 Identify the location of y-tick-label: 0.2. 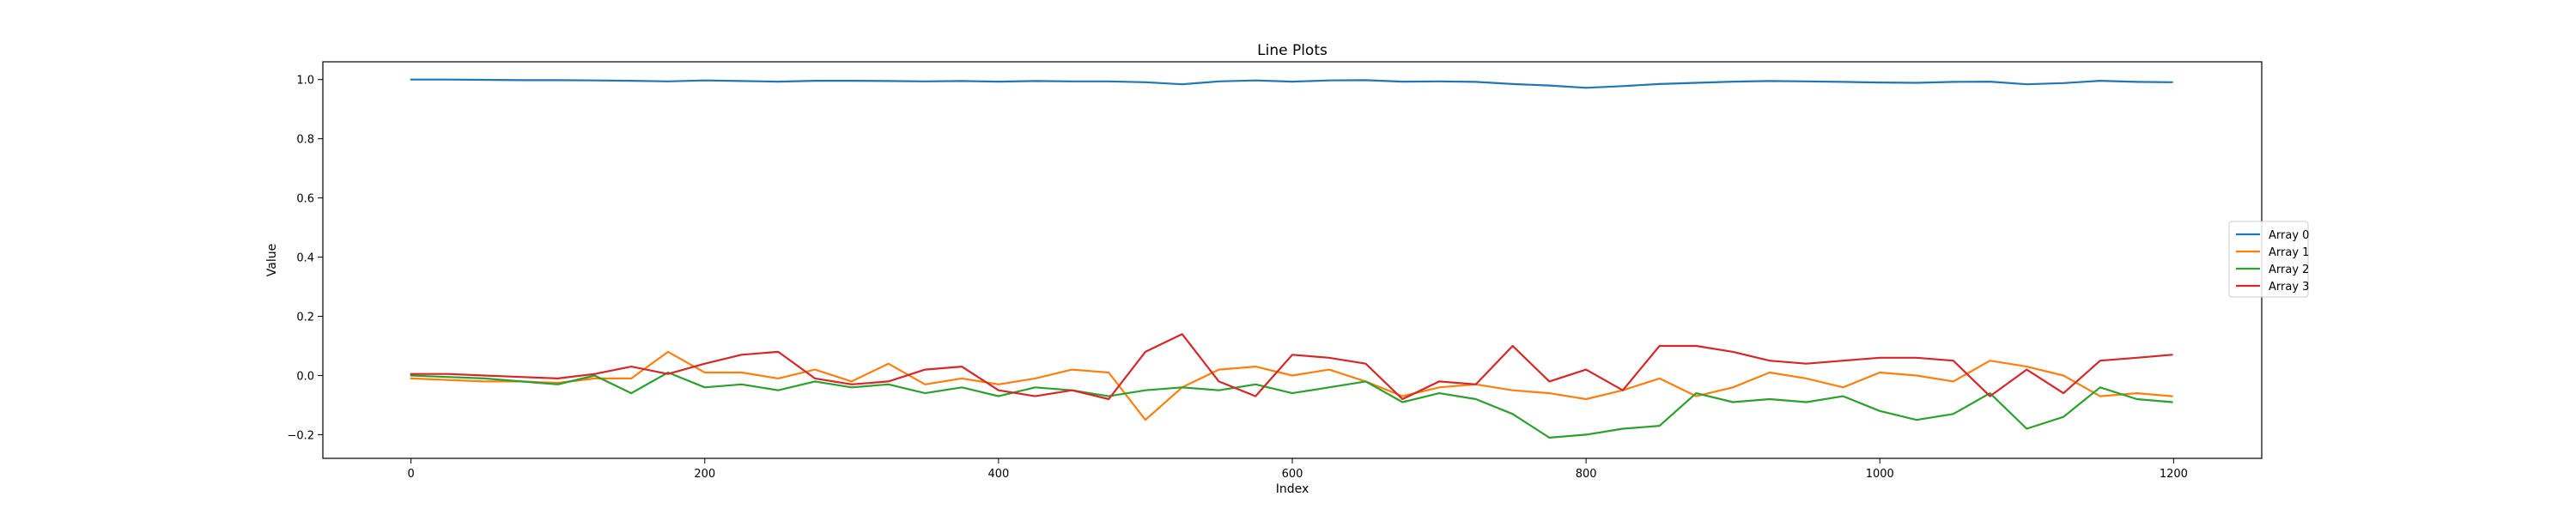
(305, 318).